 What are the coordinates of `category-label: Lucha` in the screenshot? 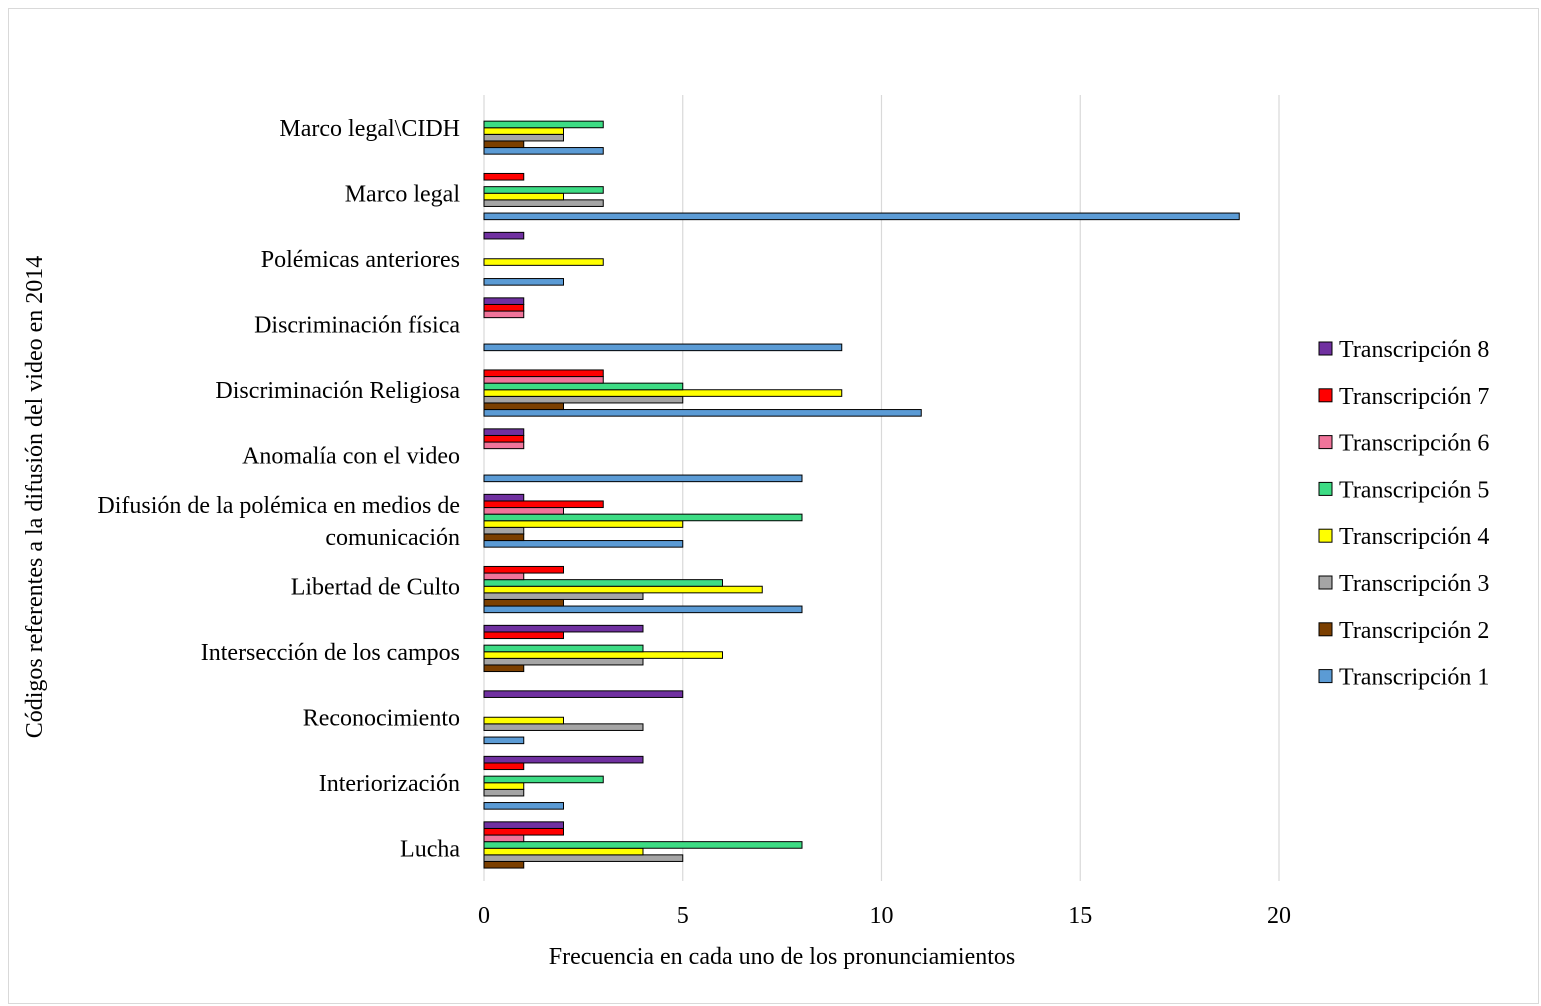 It's located at (430, 849).